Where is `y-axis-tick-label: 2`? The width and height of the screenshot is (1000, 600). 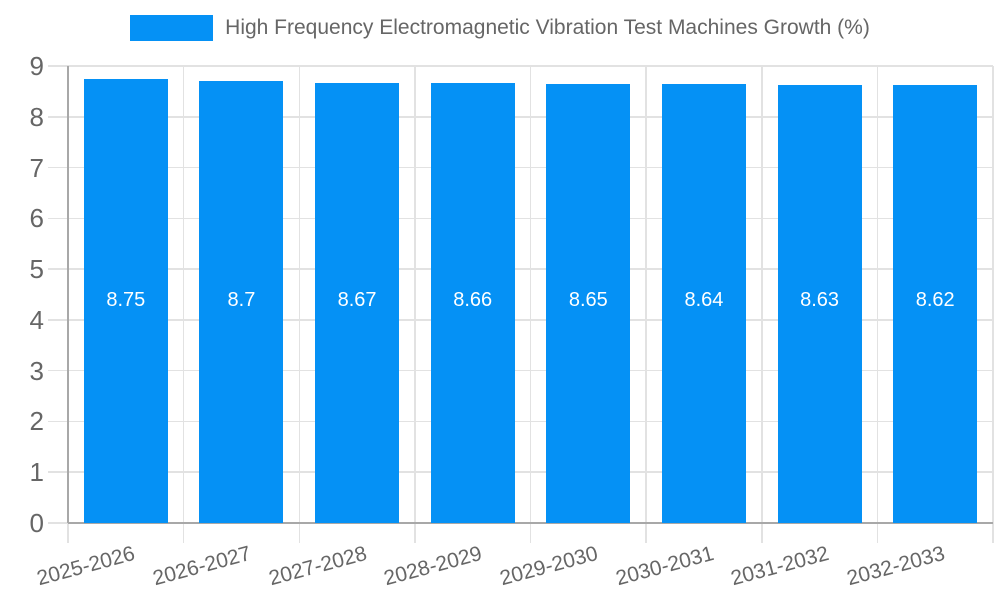 y-axis-tick-label: 2 is located at coordinates (36, 421).